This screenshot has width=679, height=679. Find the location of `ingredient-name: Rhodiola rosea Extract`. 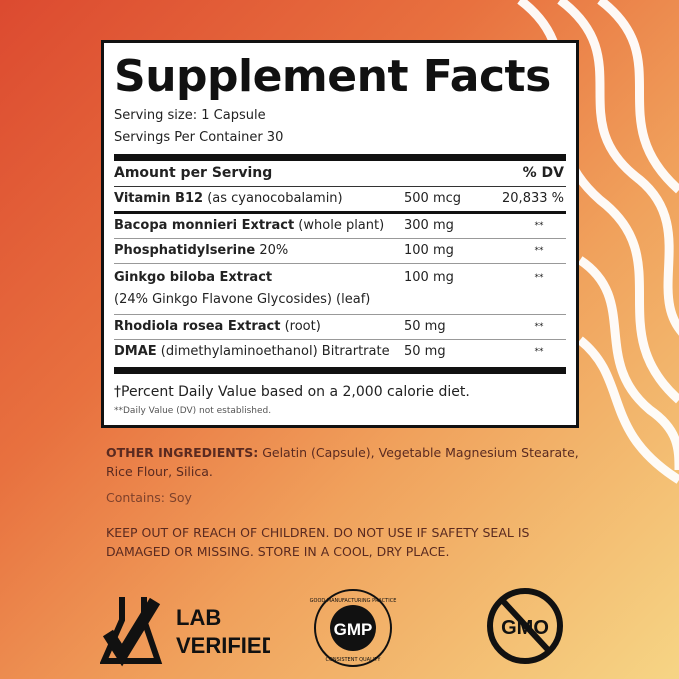

ingredient-name: Rhodiola rosea Extract is located at coordinates (197, 326).